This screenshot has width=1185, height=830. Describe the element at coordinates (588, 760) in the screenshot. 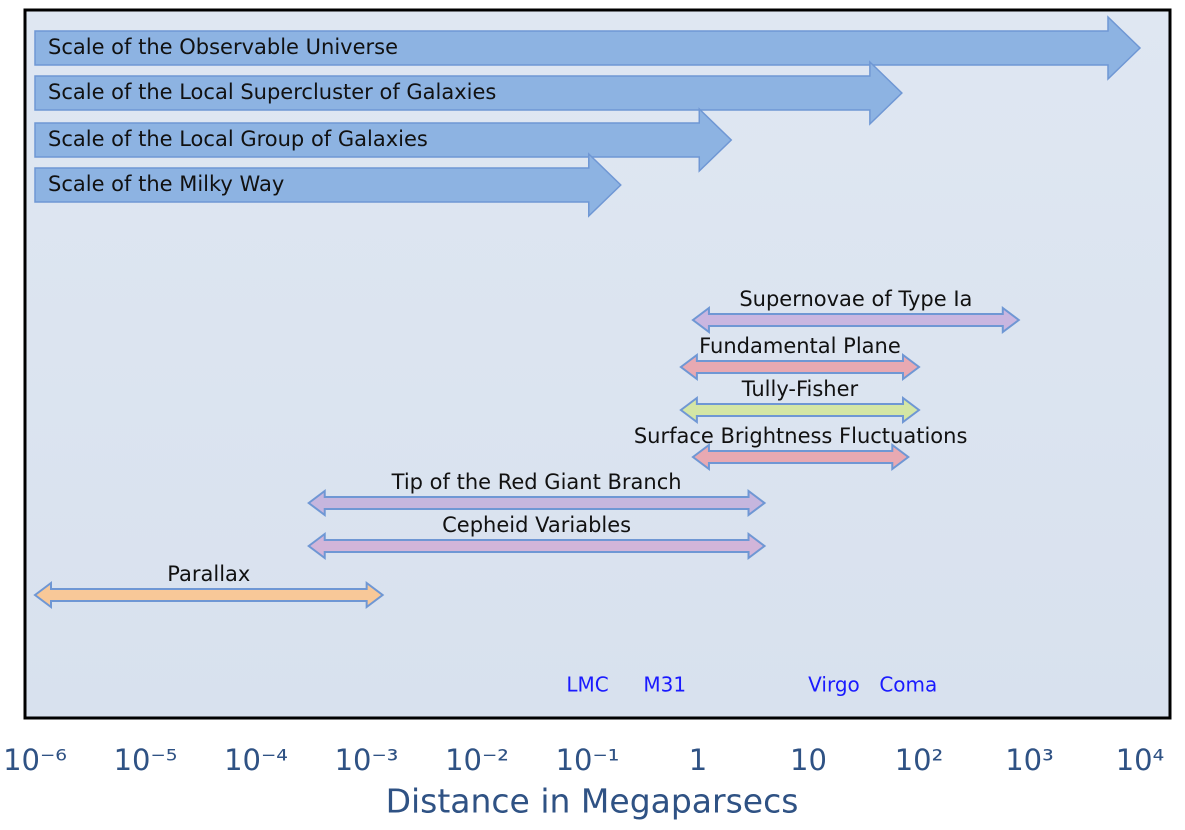

I see `x-tick-label: 10⁻¹` at that location.